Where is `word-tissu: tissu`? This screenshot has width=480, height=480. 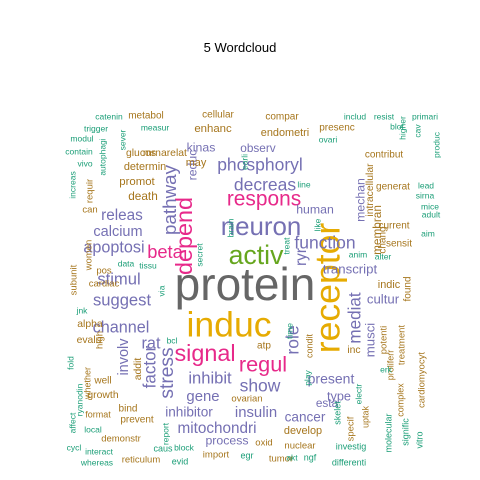
word-tissu: tissu is located at coordinates (148, 265).